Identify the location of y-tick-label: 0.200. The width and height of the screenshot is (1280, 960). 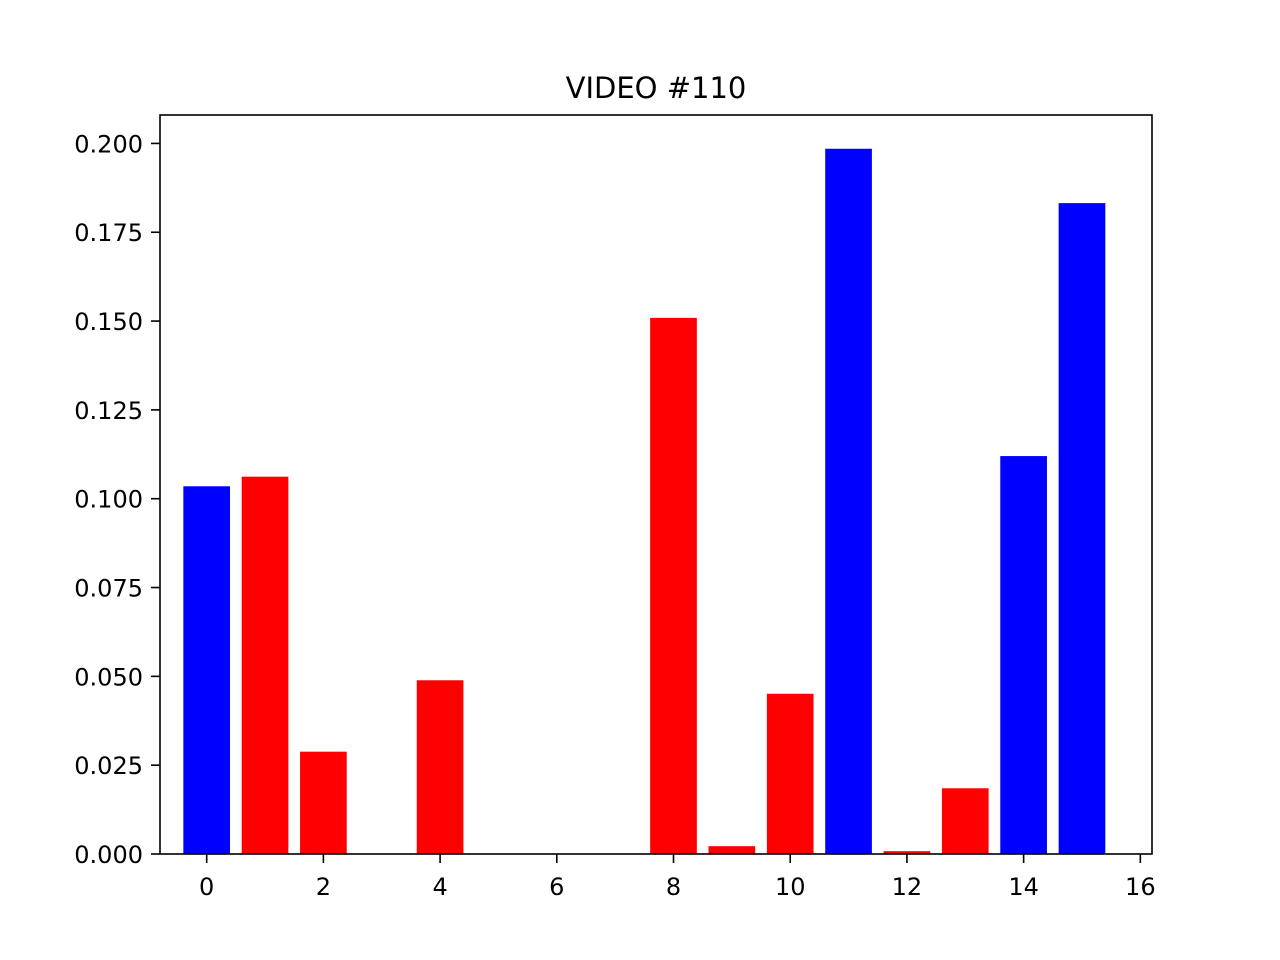
(108, 144).